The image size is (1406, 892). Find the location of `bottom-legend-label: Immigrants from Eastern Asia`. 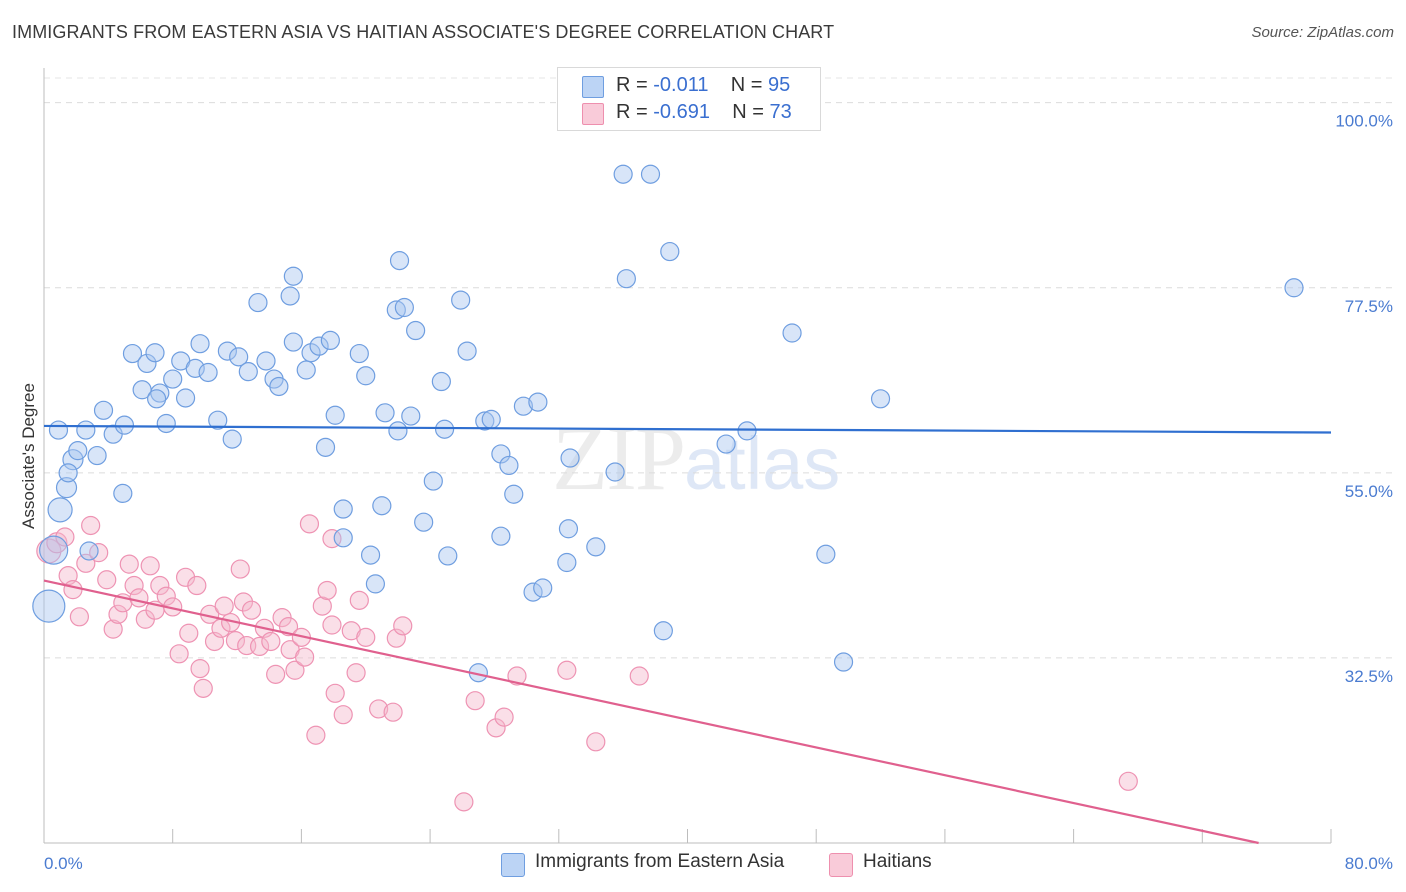

bottom-legend-label: Immigrants from Eastern Asia is located at coordinates (660, 861).